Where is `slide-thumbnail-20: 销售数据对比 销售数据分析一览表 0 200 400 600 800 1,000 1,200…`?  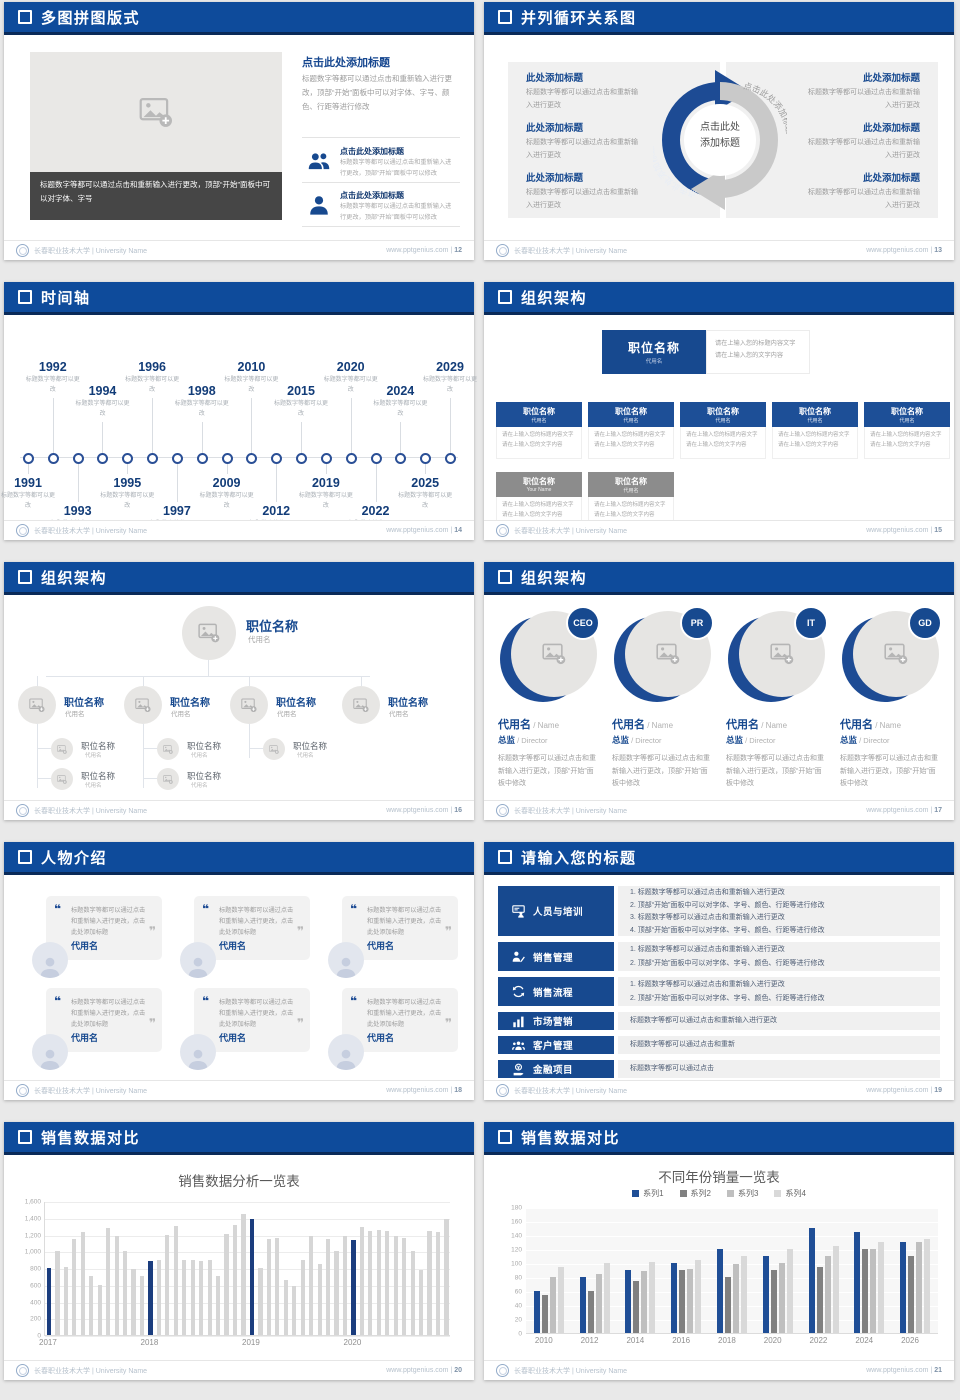 slide-thumbnail-20: 销售数据对比 销售数据分析一览表 0 200 400 600 800 1,000 1,200… is located at coordinates (240, 1260).